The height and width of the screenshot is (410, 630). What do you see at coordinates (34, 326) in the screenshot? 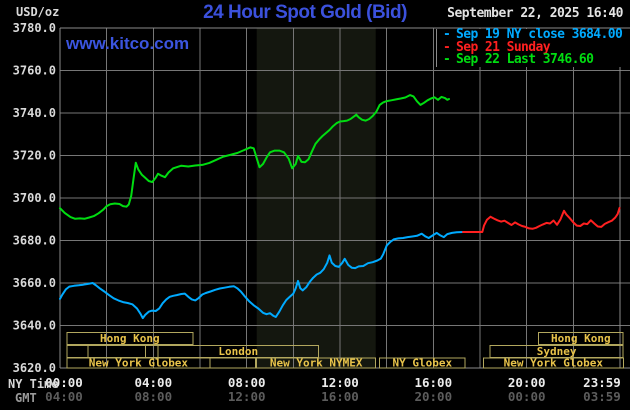
I see `svg-text: 3640.0` at bounding box center [34, 326].